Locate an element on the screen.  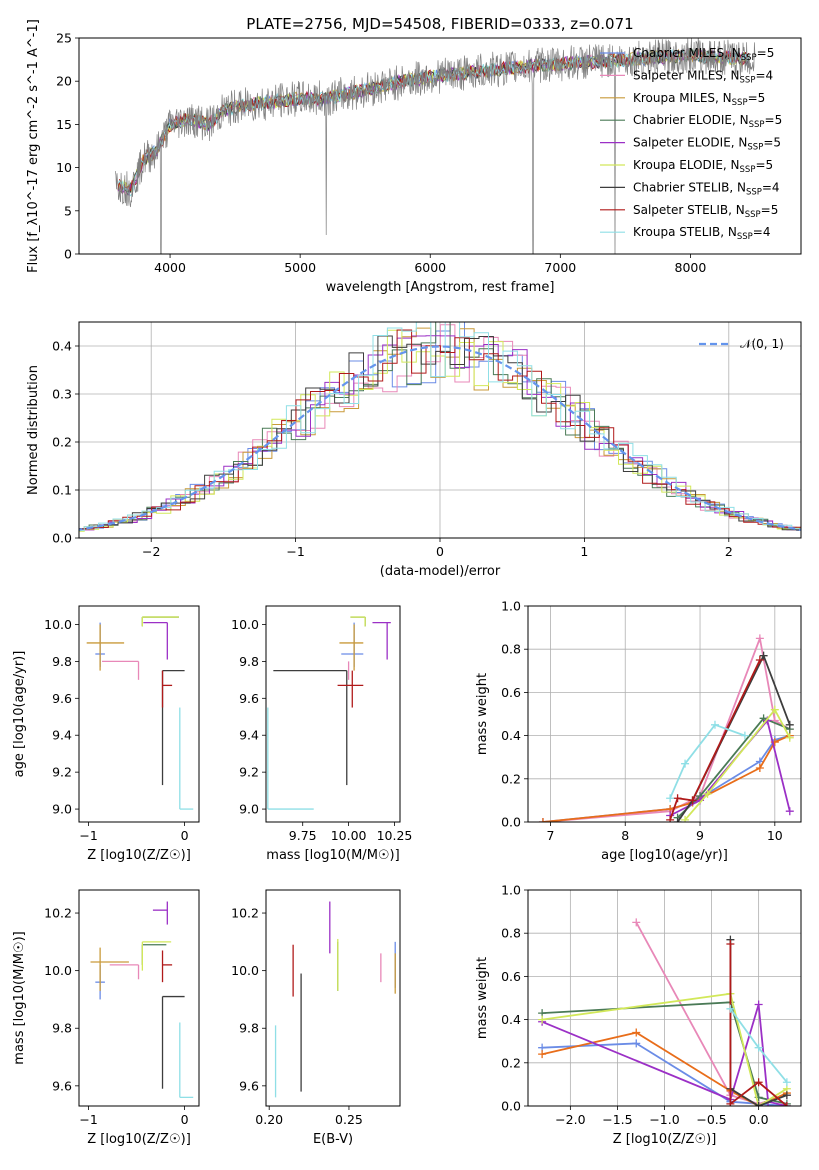
legend-entry: Chabrier ELODIE, NSSP=5 is located at coordinates (707, 121).